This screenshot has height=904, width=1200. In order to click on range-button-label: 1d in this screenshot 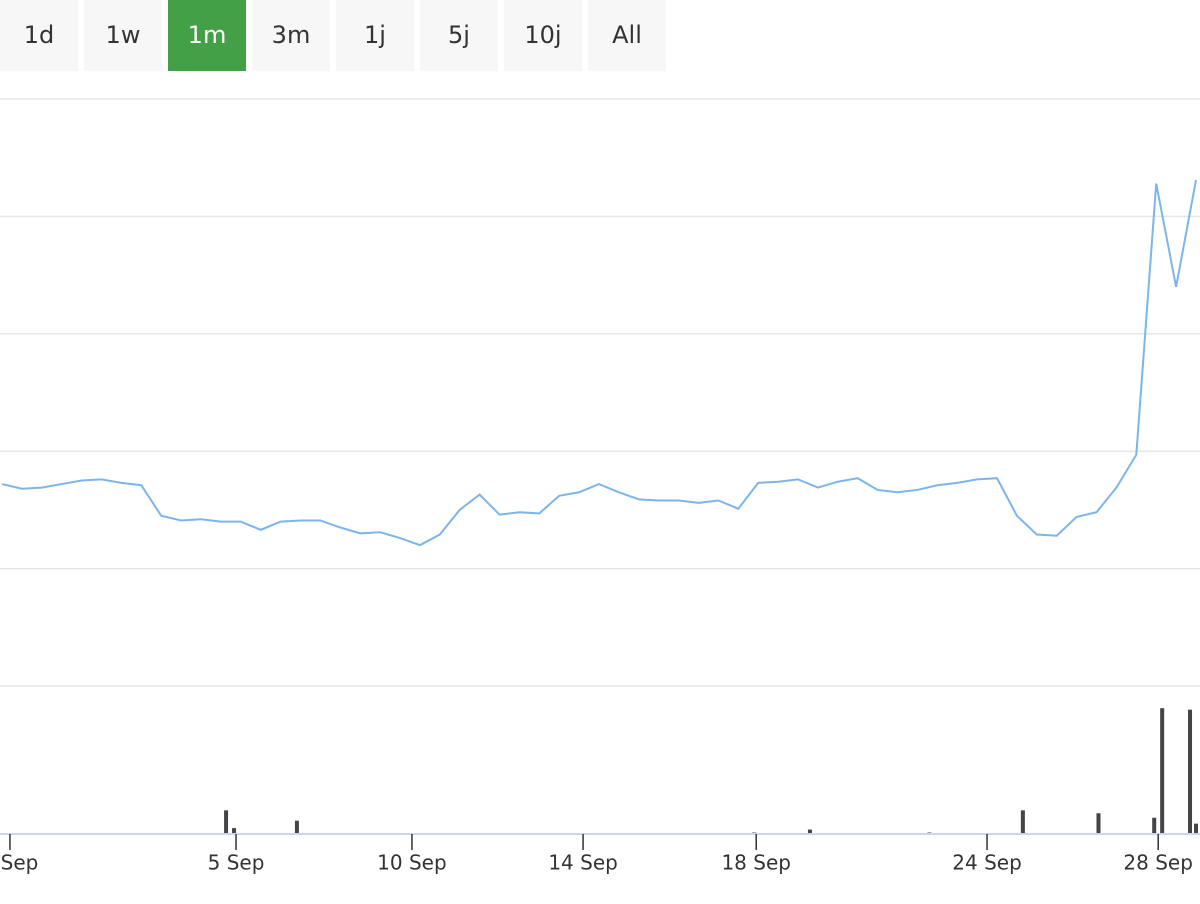, I will do `click(39, 35)`.